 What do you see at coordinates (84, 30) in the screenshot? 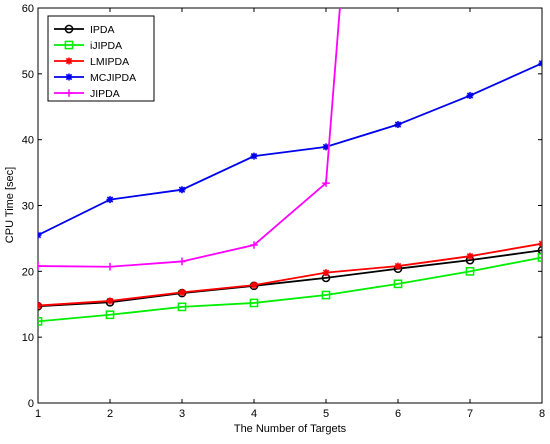
I see `legend-entry: IPDA` at bounding box center [84, 30].